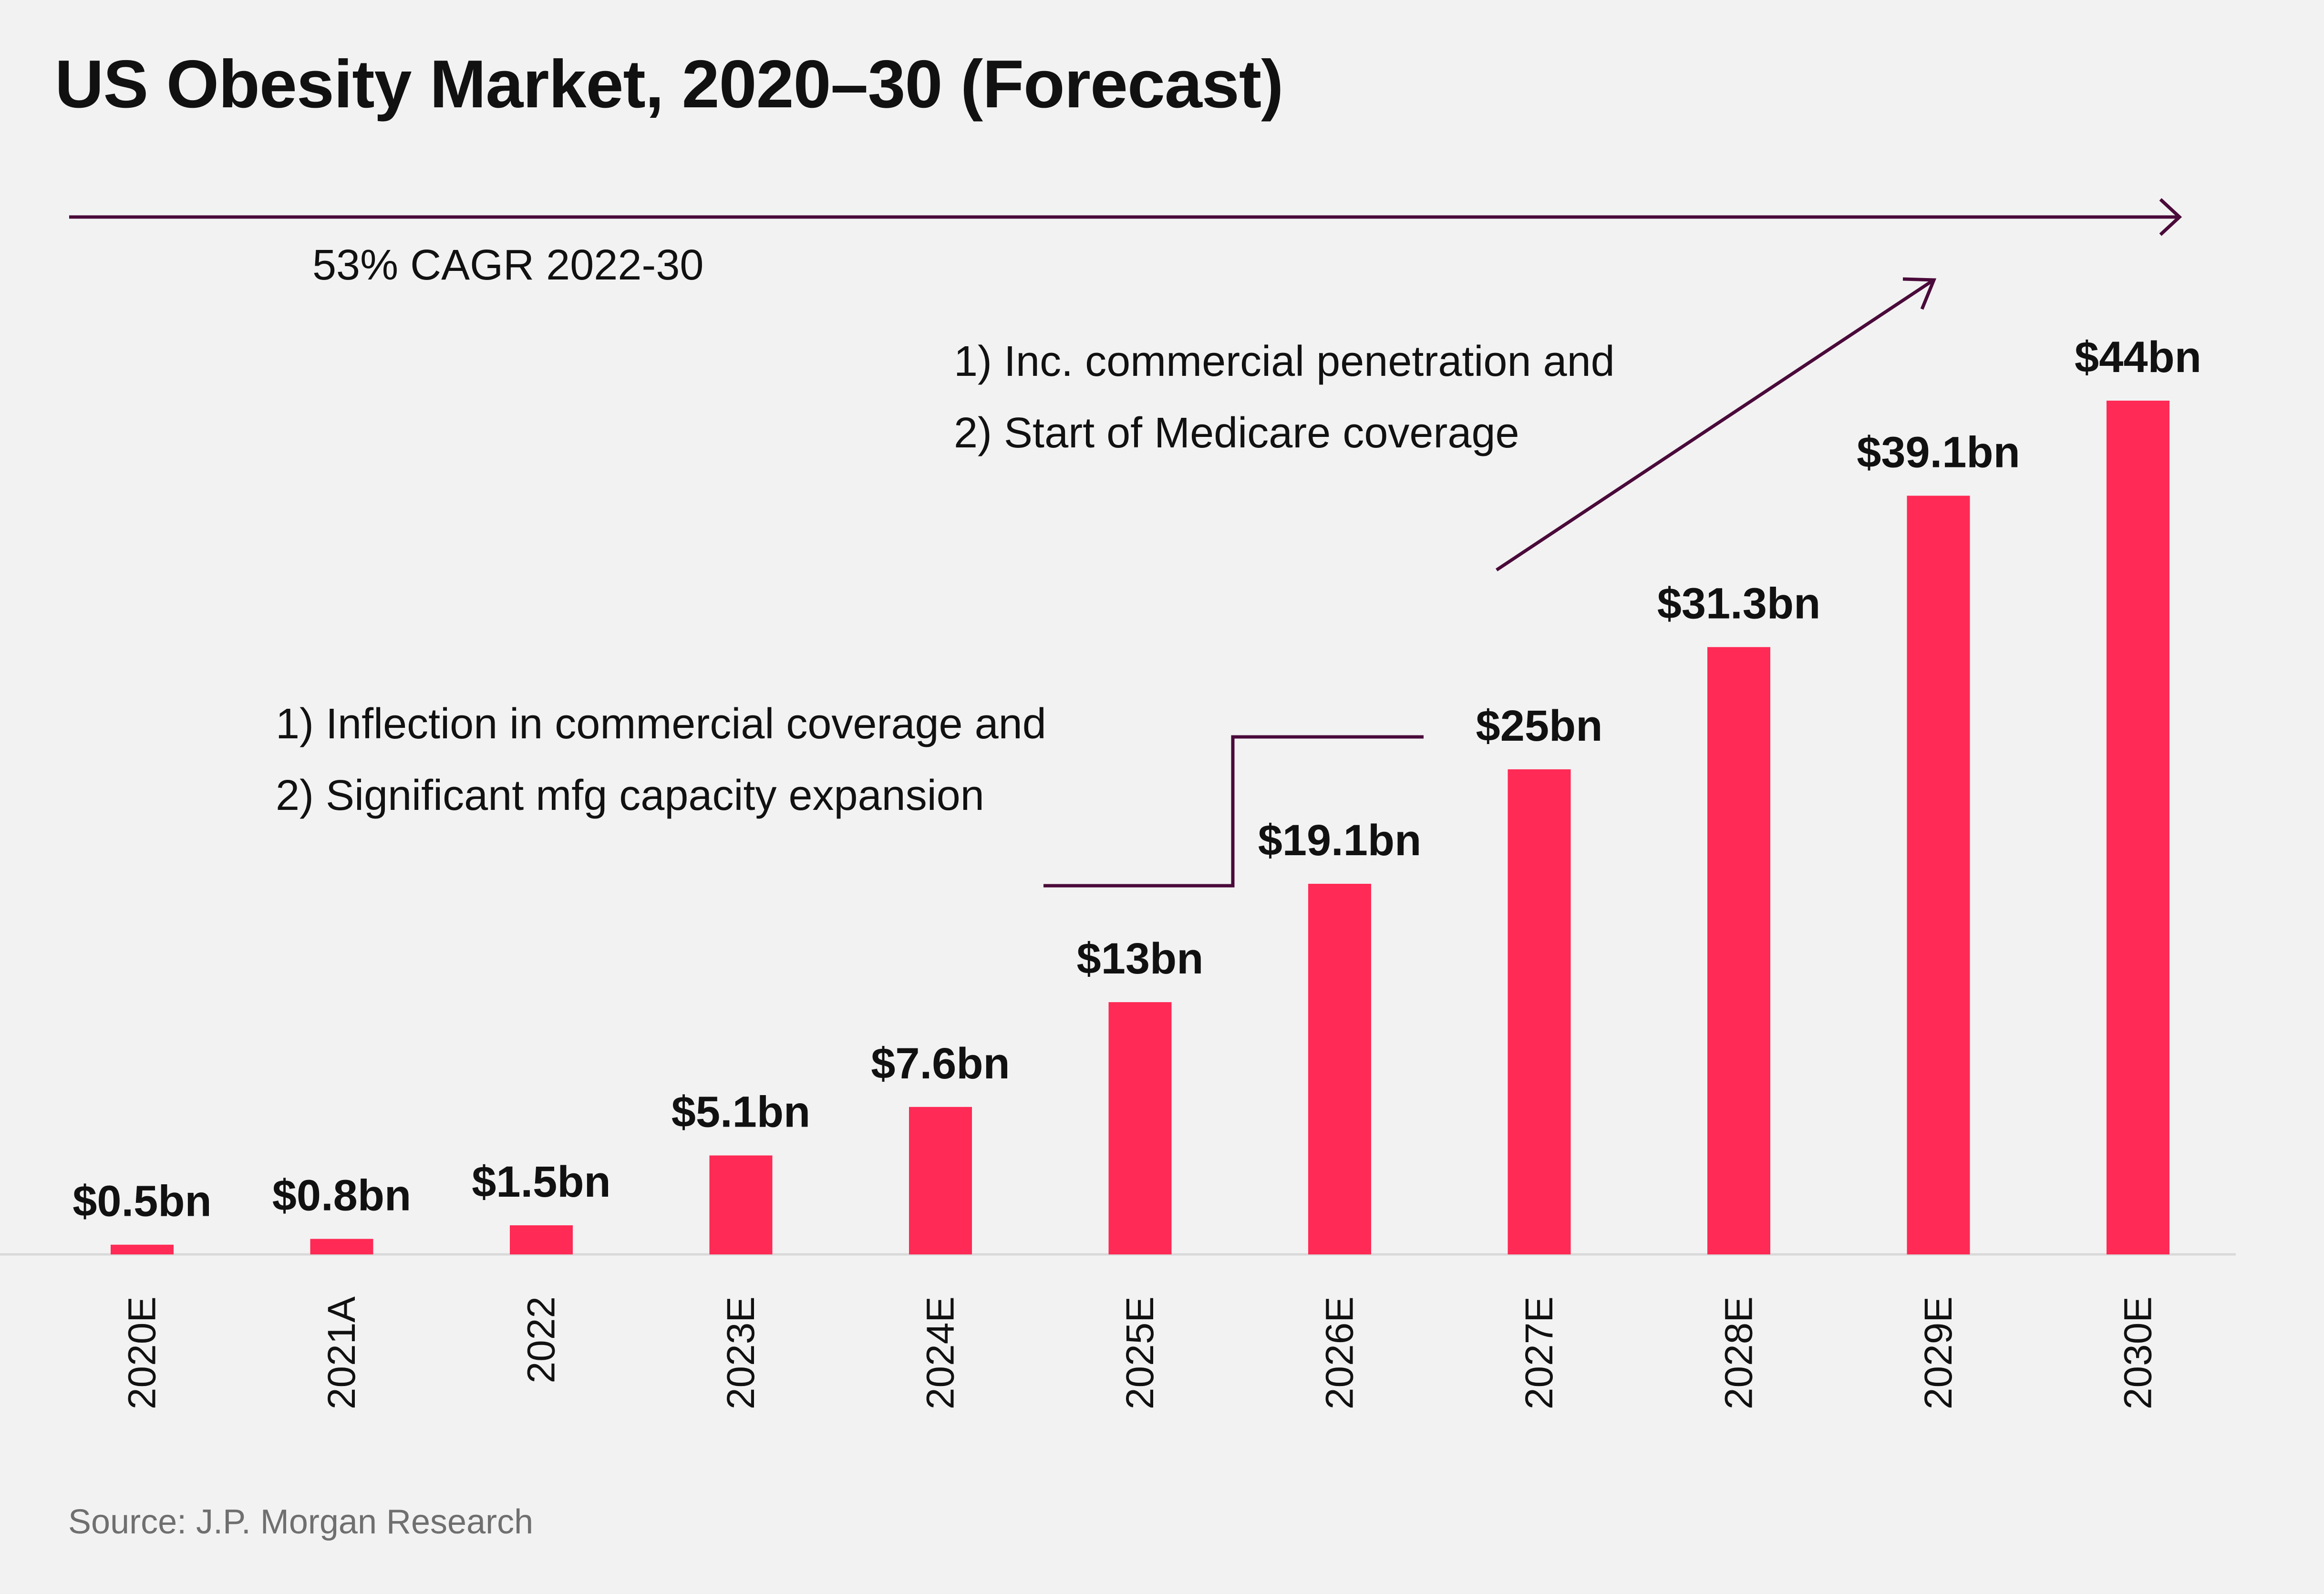 The width and height of the screenshot is (2324, 1594). What do you see at coordinates (1140, 958) in the screenshot?
I see `value-label-2025E: $13bn` at bounding box center [1140, 958].